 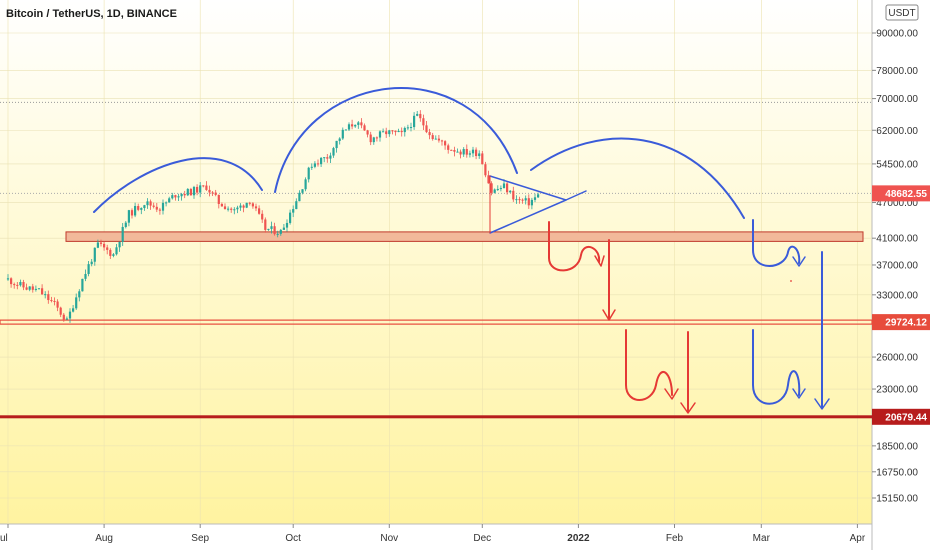 What do you see at coordinates (464, 236) in the screenshot?
I see `support-zone` at bounding box center [464, 236].